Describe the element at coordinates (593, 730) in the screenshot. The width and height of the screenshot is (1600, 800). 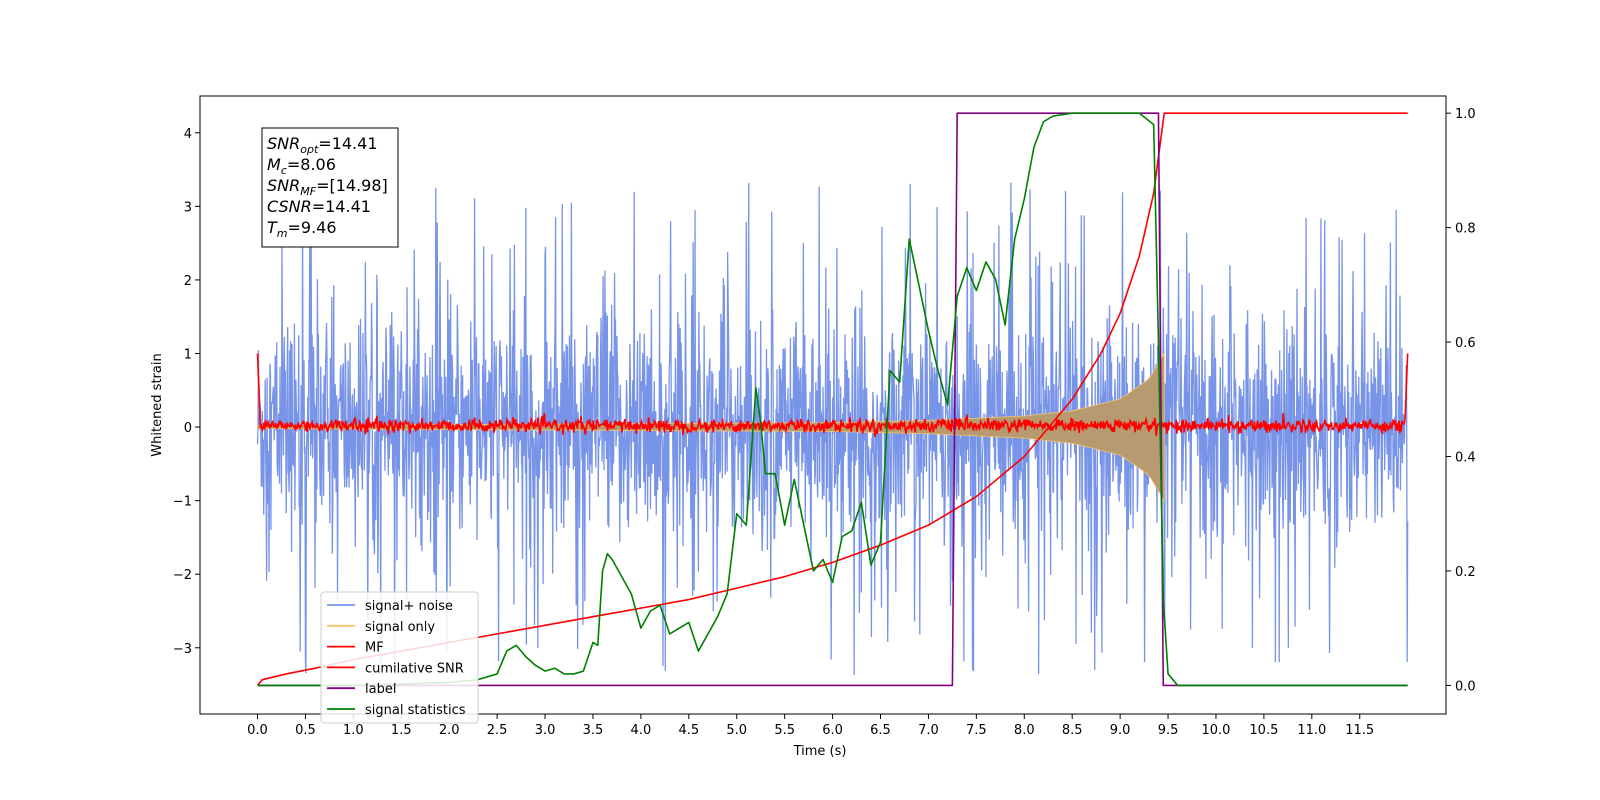
I see `x-tick-label: 3.5` at that location.